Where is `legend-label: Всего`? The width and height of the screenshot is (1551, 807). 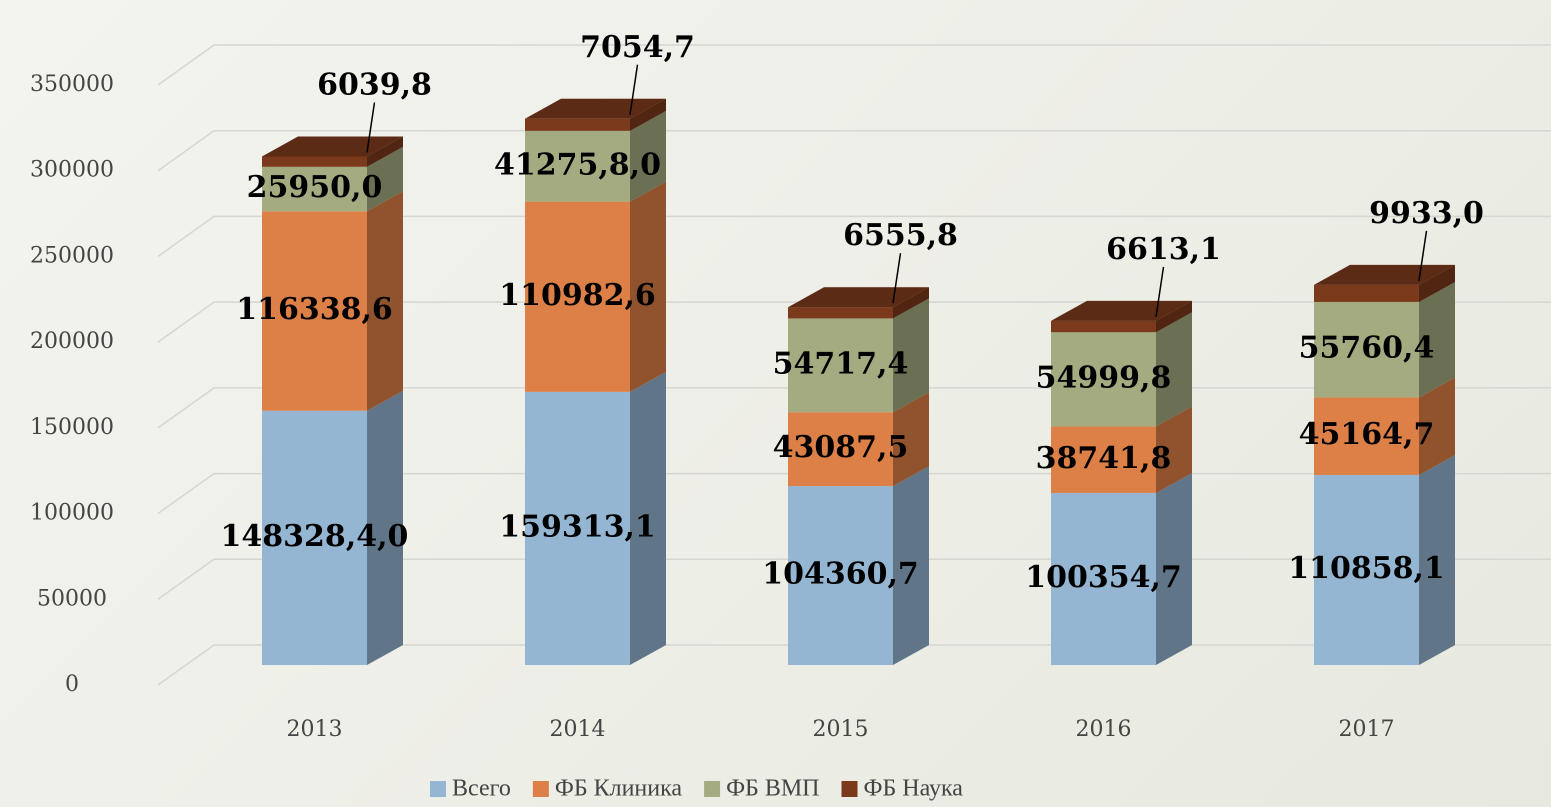
legend-label: Всего is located at coordinates (481, 789).